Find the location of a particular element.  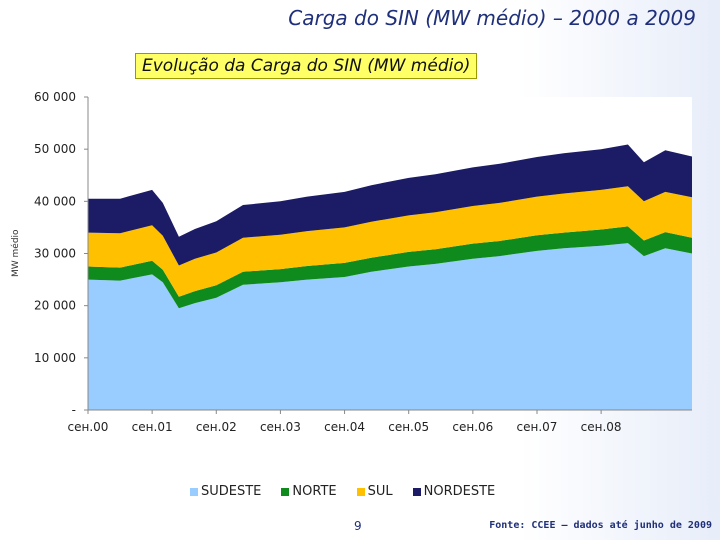

legend-item-nordeste: NORDESTE is located at coordinates (454, 491).